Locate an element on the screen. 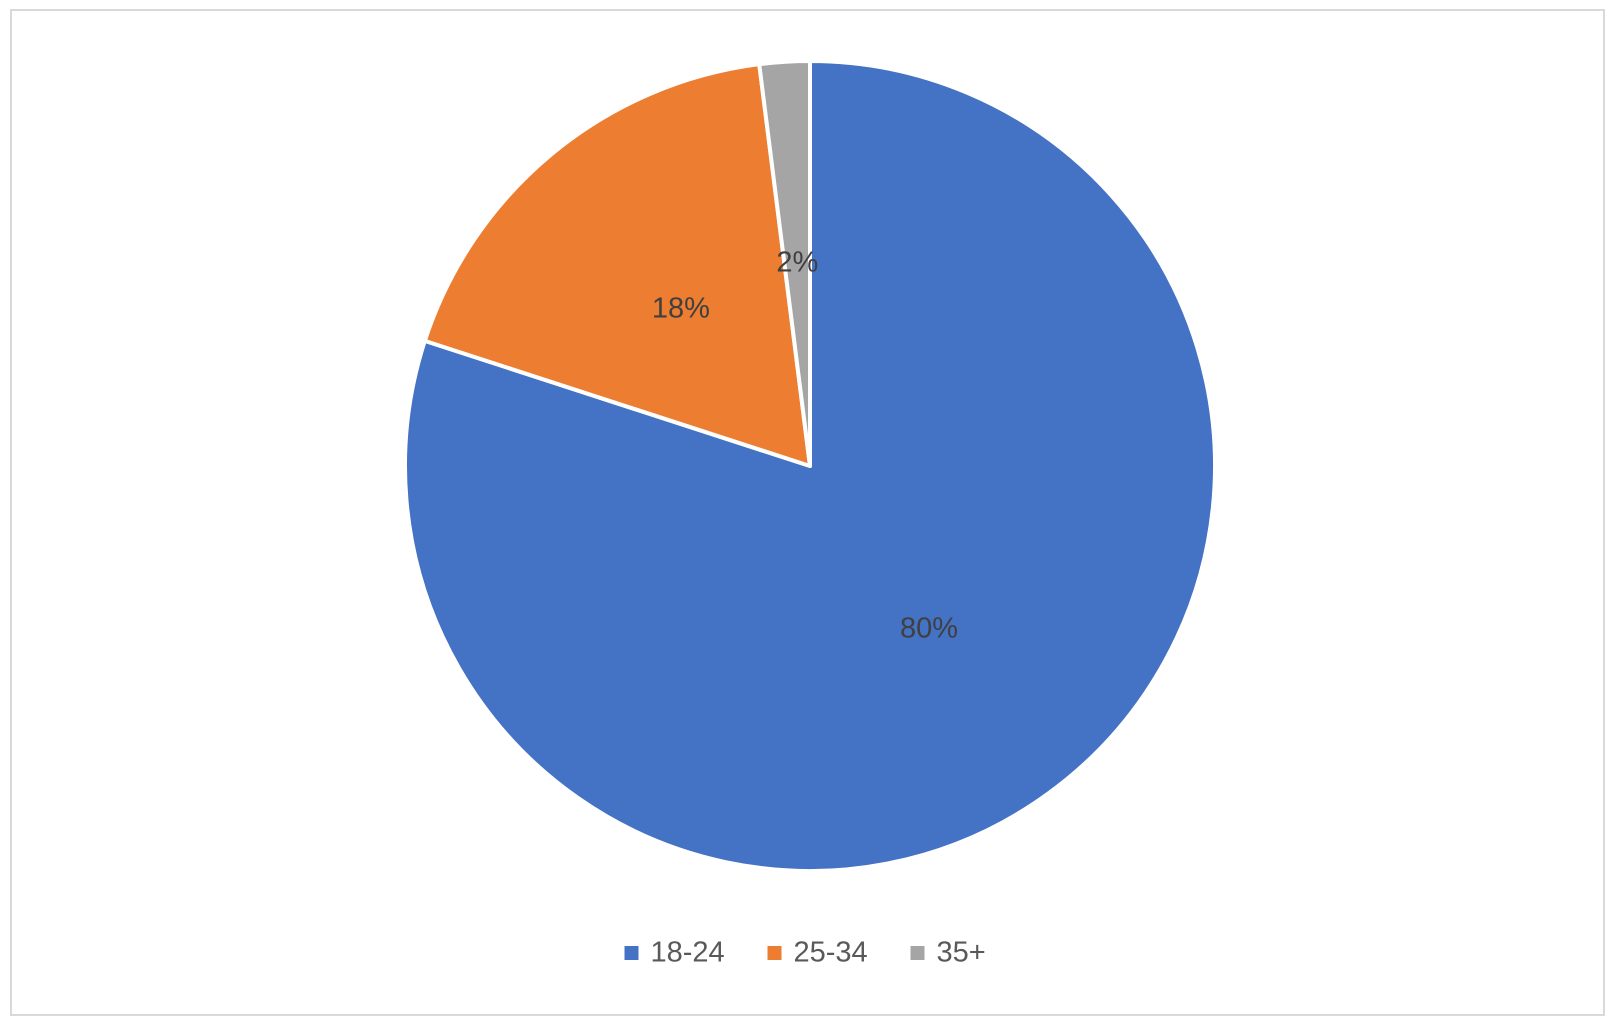 The width and height of the screenshot is (1616, 1026). legend-label: 25-34 is located at coordinates (831, 953).